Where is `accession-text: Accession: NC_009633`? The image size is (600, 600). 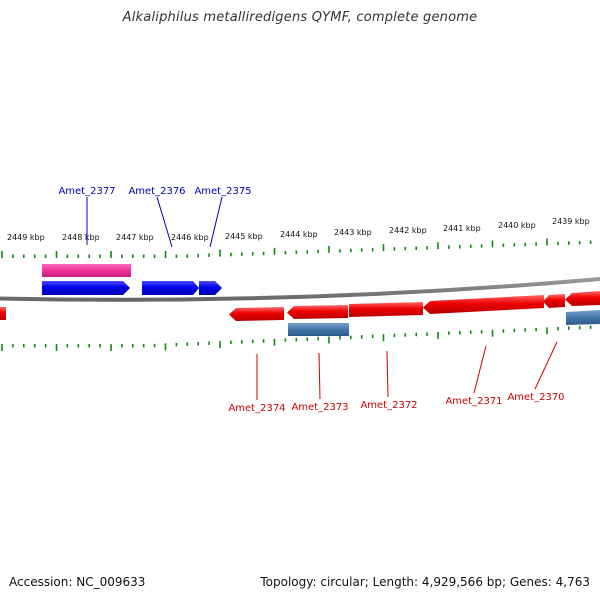
accession-text: Accession: NC_009633 is located at coordinates (77, 582).